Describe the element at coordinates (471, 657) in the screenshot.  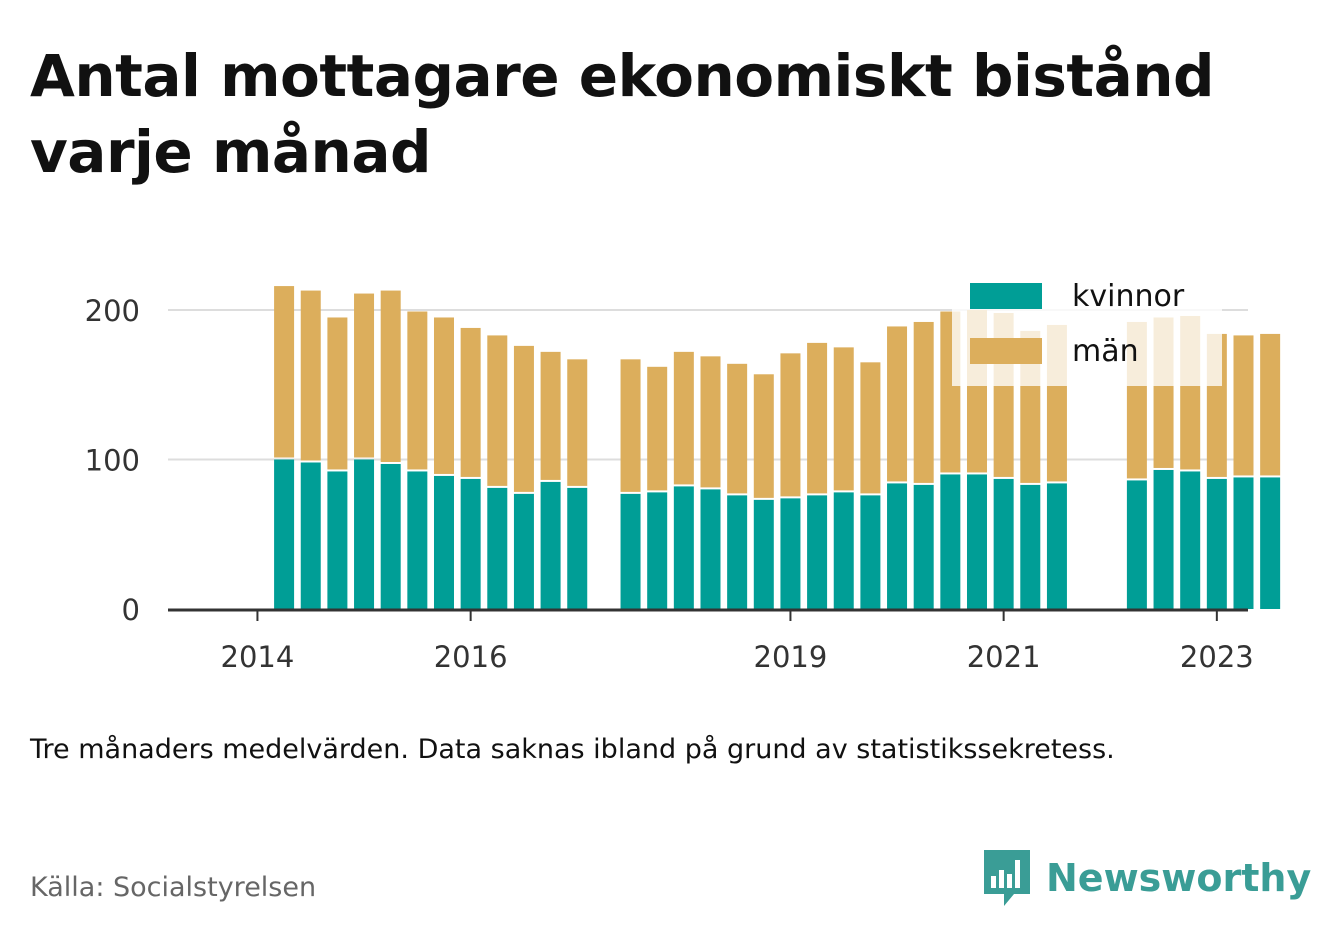
I see `x-tick-label-2016: 2016` at that location.